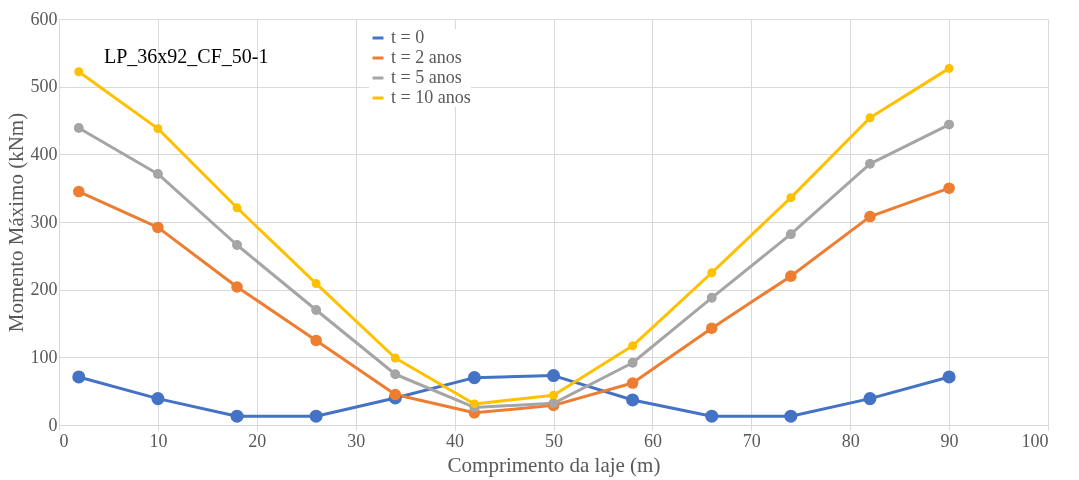 The image size is (1079, 480). What do you see at coordinates (53, 424) in the screenshot?
I see `y-tick-label: 0` at bounding box center [53, 424].